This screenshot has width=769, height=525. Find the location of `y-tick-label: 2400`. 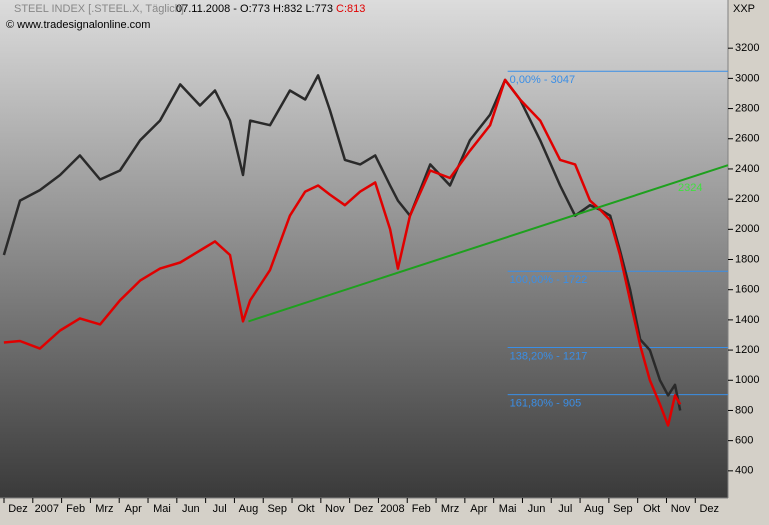

y-tick-label: 2400 is located at coordinates (747, 169).